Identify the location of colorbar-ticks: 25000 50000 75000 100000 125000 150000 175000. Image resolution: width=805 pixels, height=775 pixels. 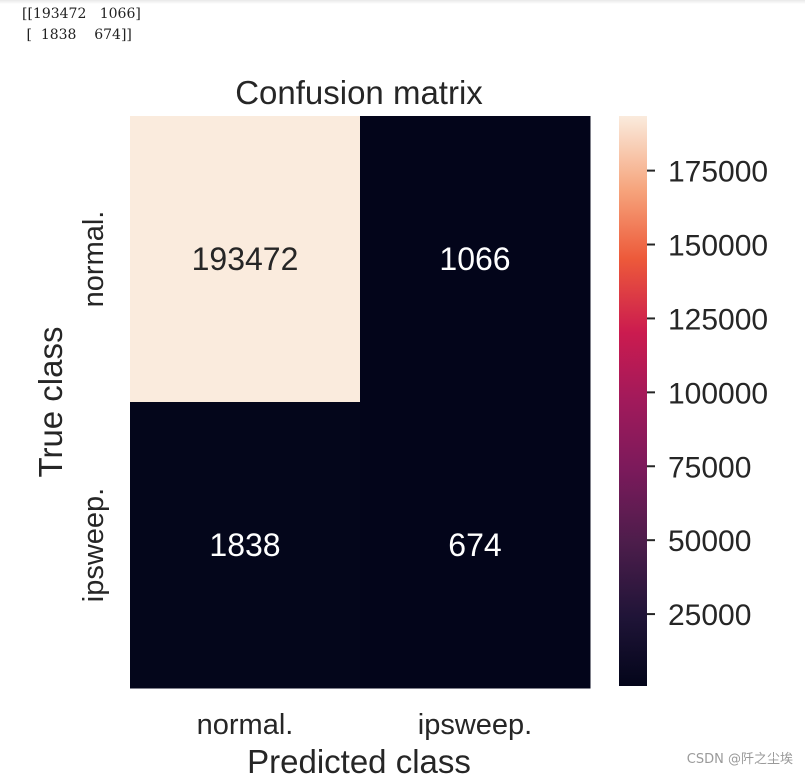
(707, 394).